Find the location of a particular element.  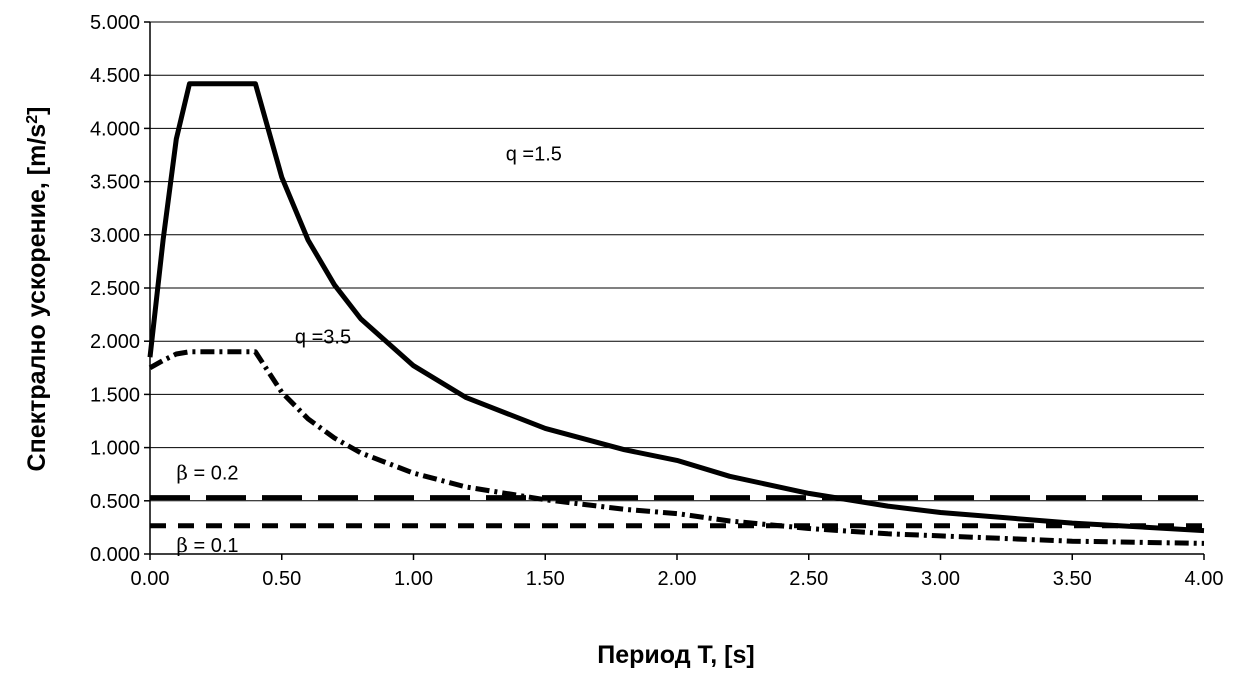

x-tick-label: 0.00 is located at coordinates (150, 579).